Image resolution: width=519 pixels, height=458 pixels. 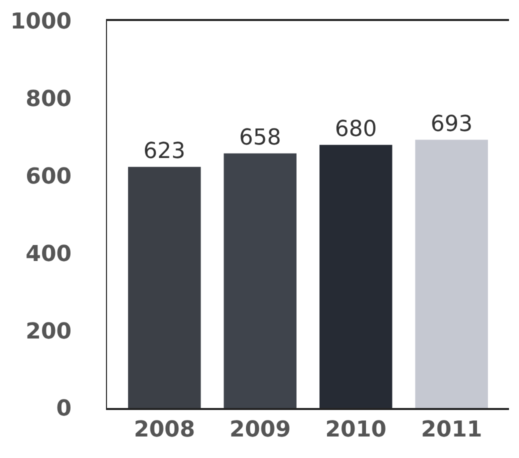 What do you see at coordinates (164, 151) in the screenshot?
I see `data-label: 623` at bounding box center [164, 151].